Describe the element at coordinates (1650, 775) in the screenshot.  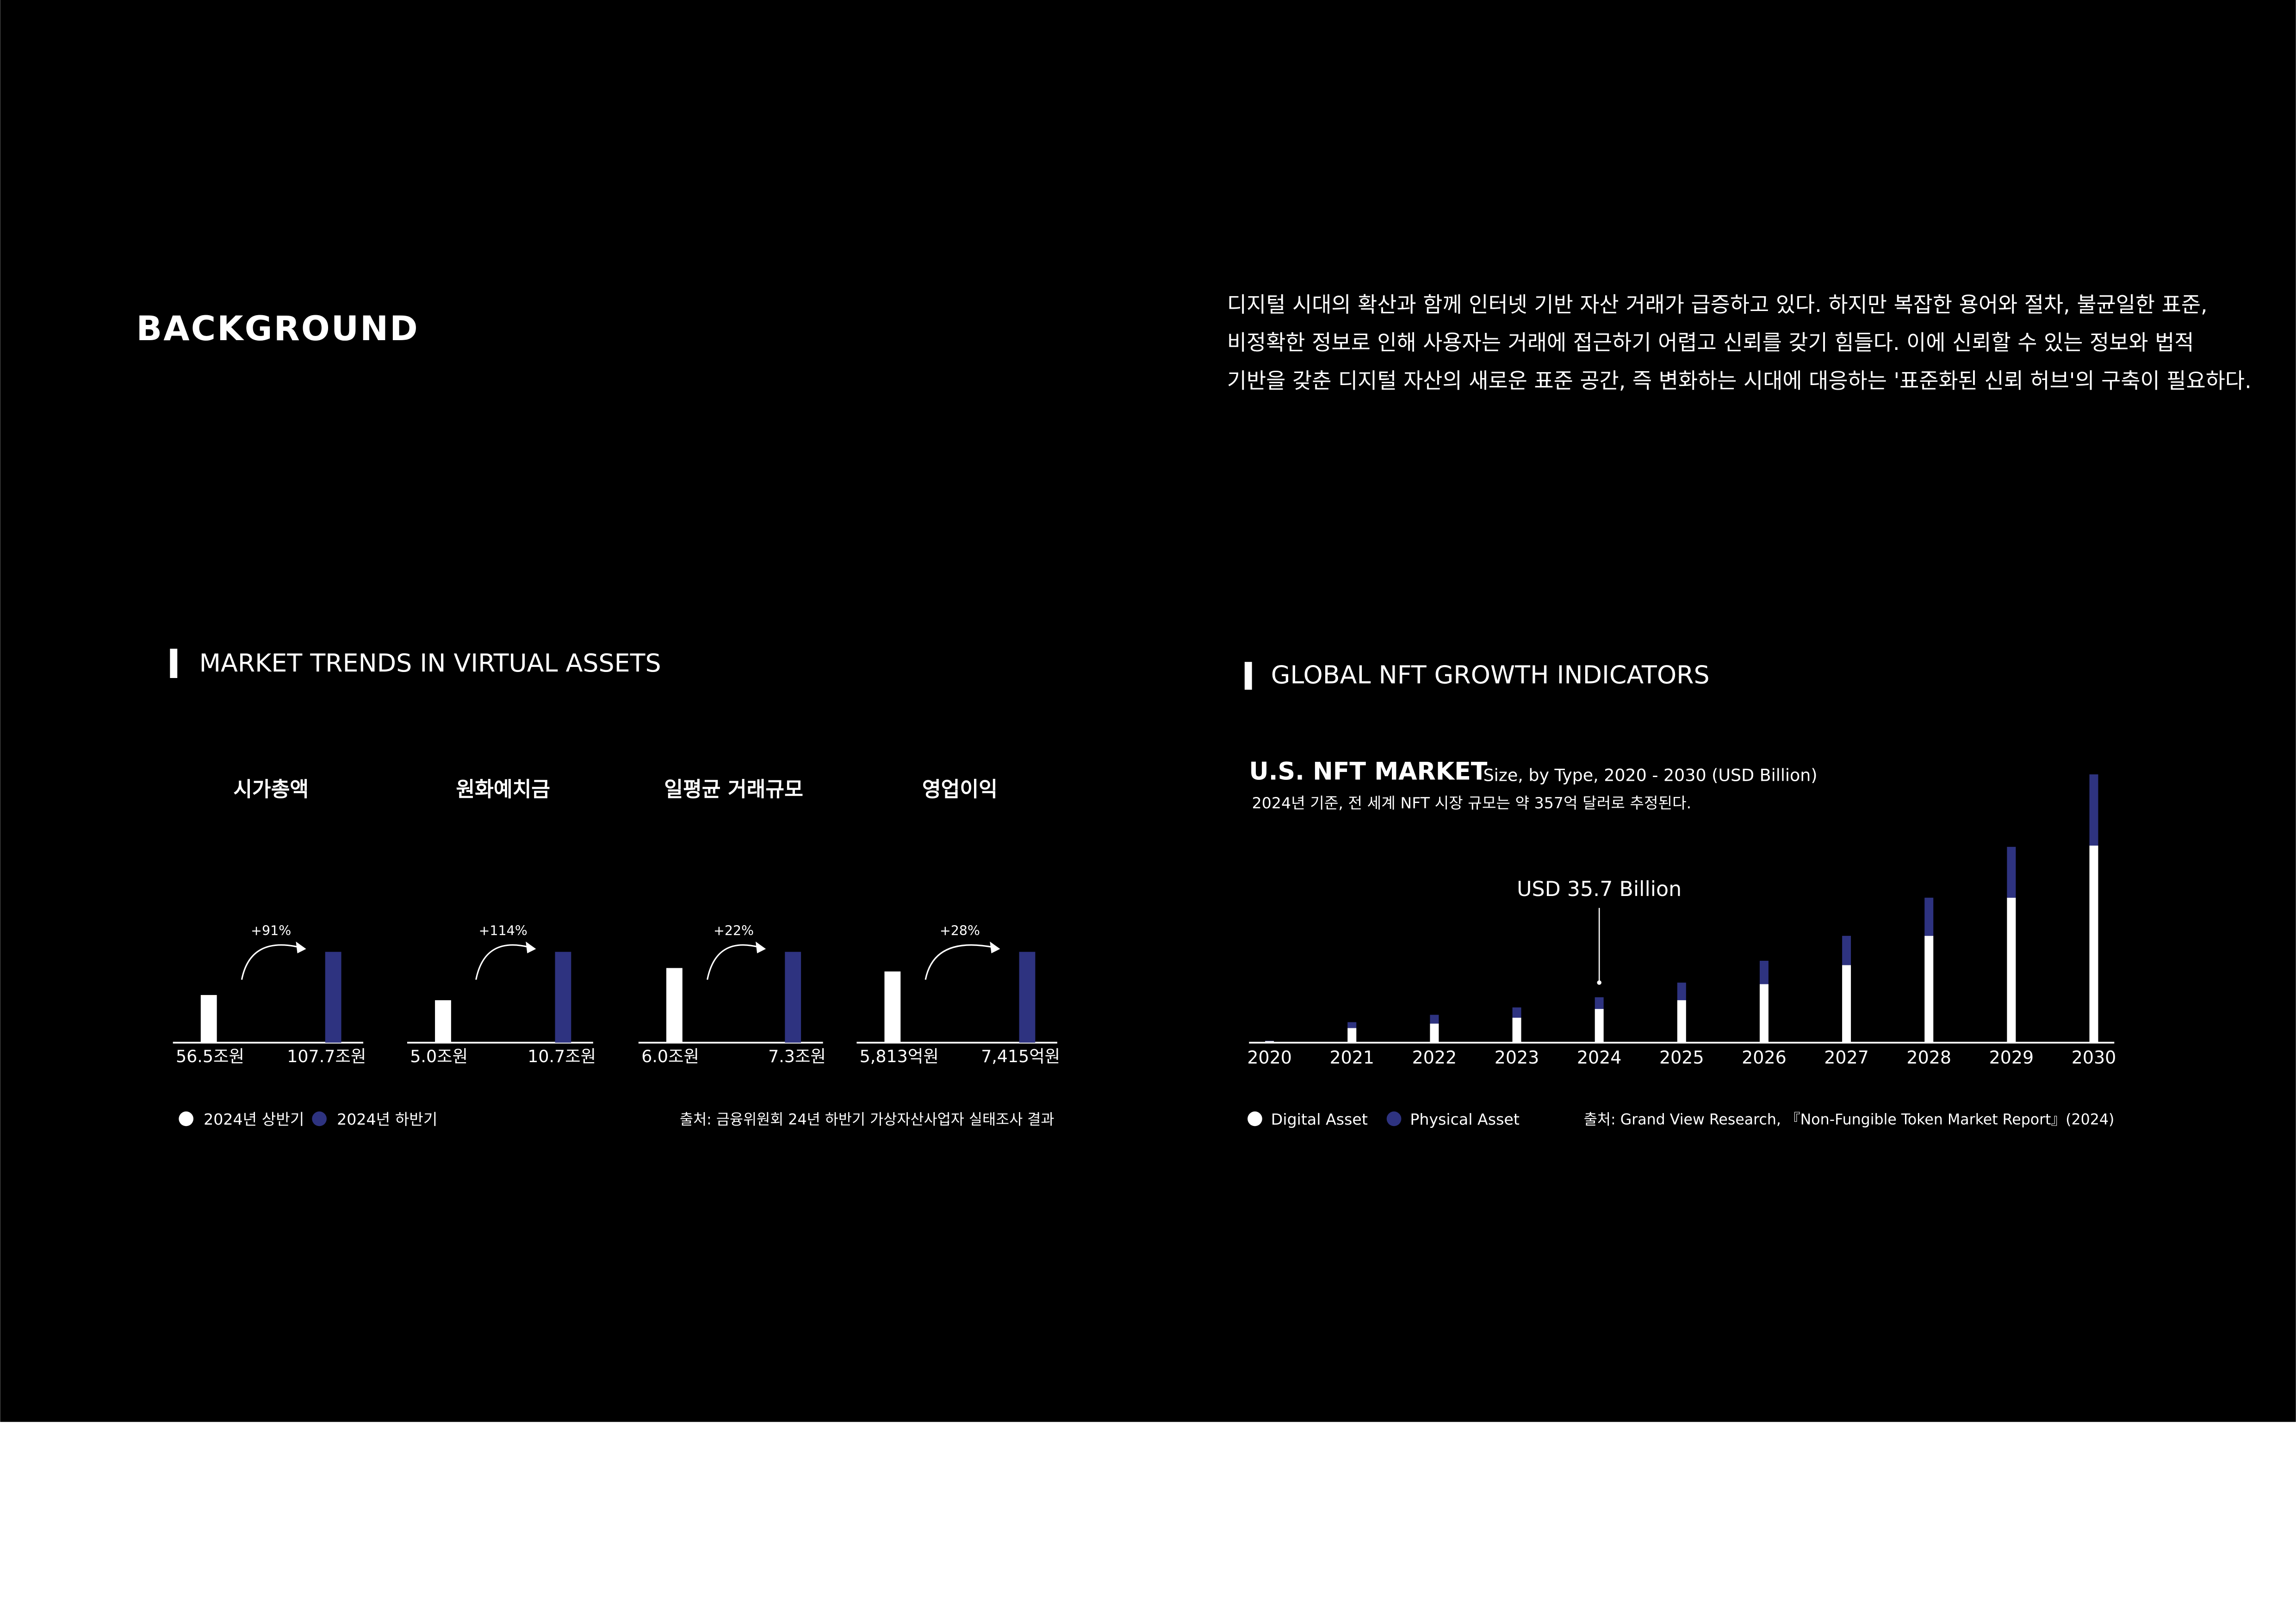
I see `chart-subtitle: Size, by Type, 2020 - 2030 (USD Billion)` at that location.